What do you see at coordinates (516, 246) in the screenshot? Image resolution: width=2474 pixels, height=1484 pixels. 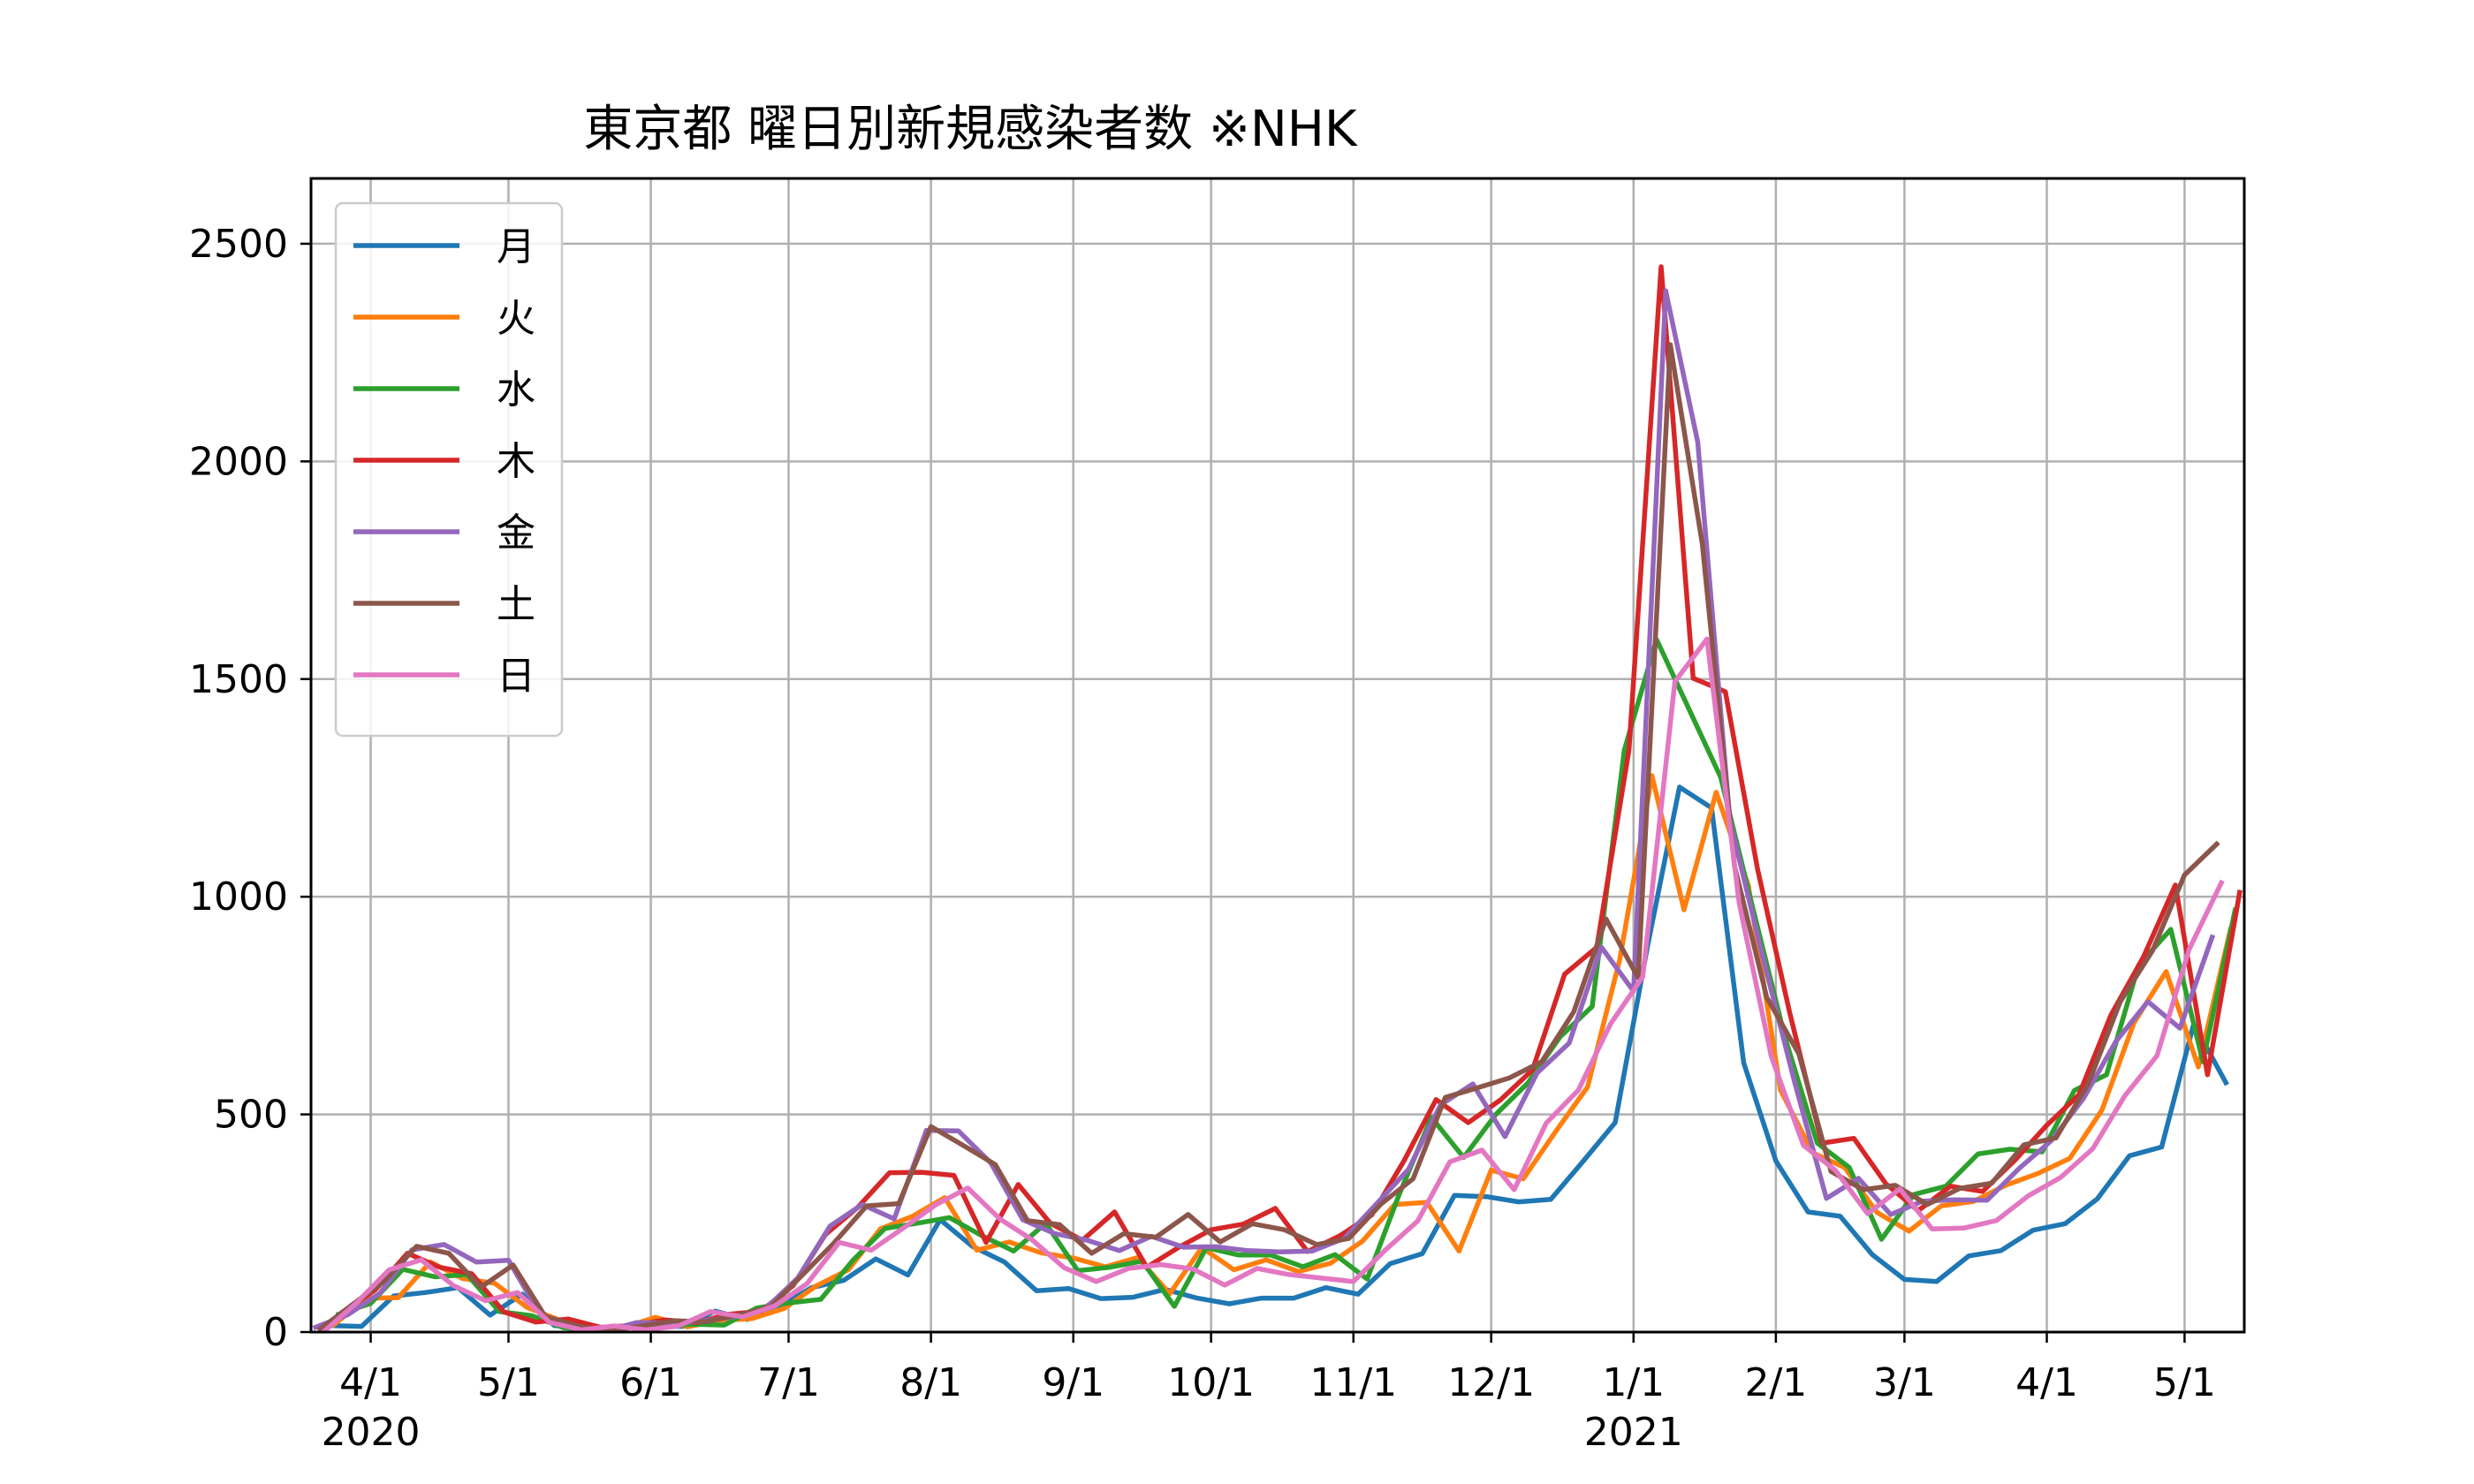 I see `legend-label: 月` at bounding box center [516, 246].